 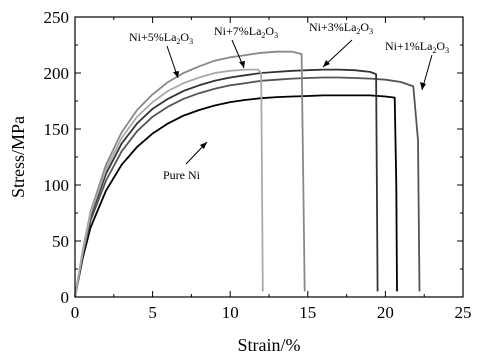 What do you see at coordinates (423, 86) in the screenshot?
I see `annot-arrowhead-ni1` at bounding box center [423, 86].